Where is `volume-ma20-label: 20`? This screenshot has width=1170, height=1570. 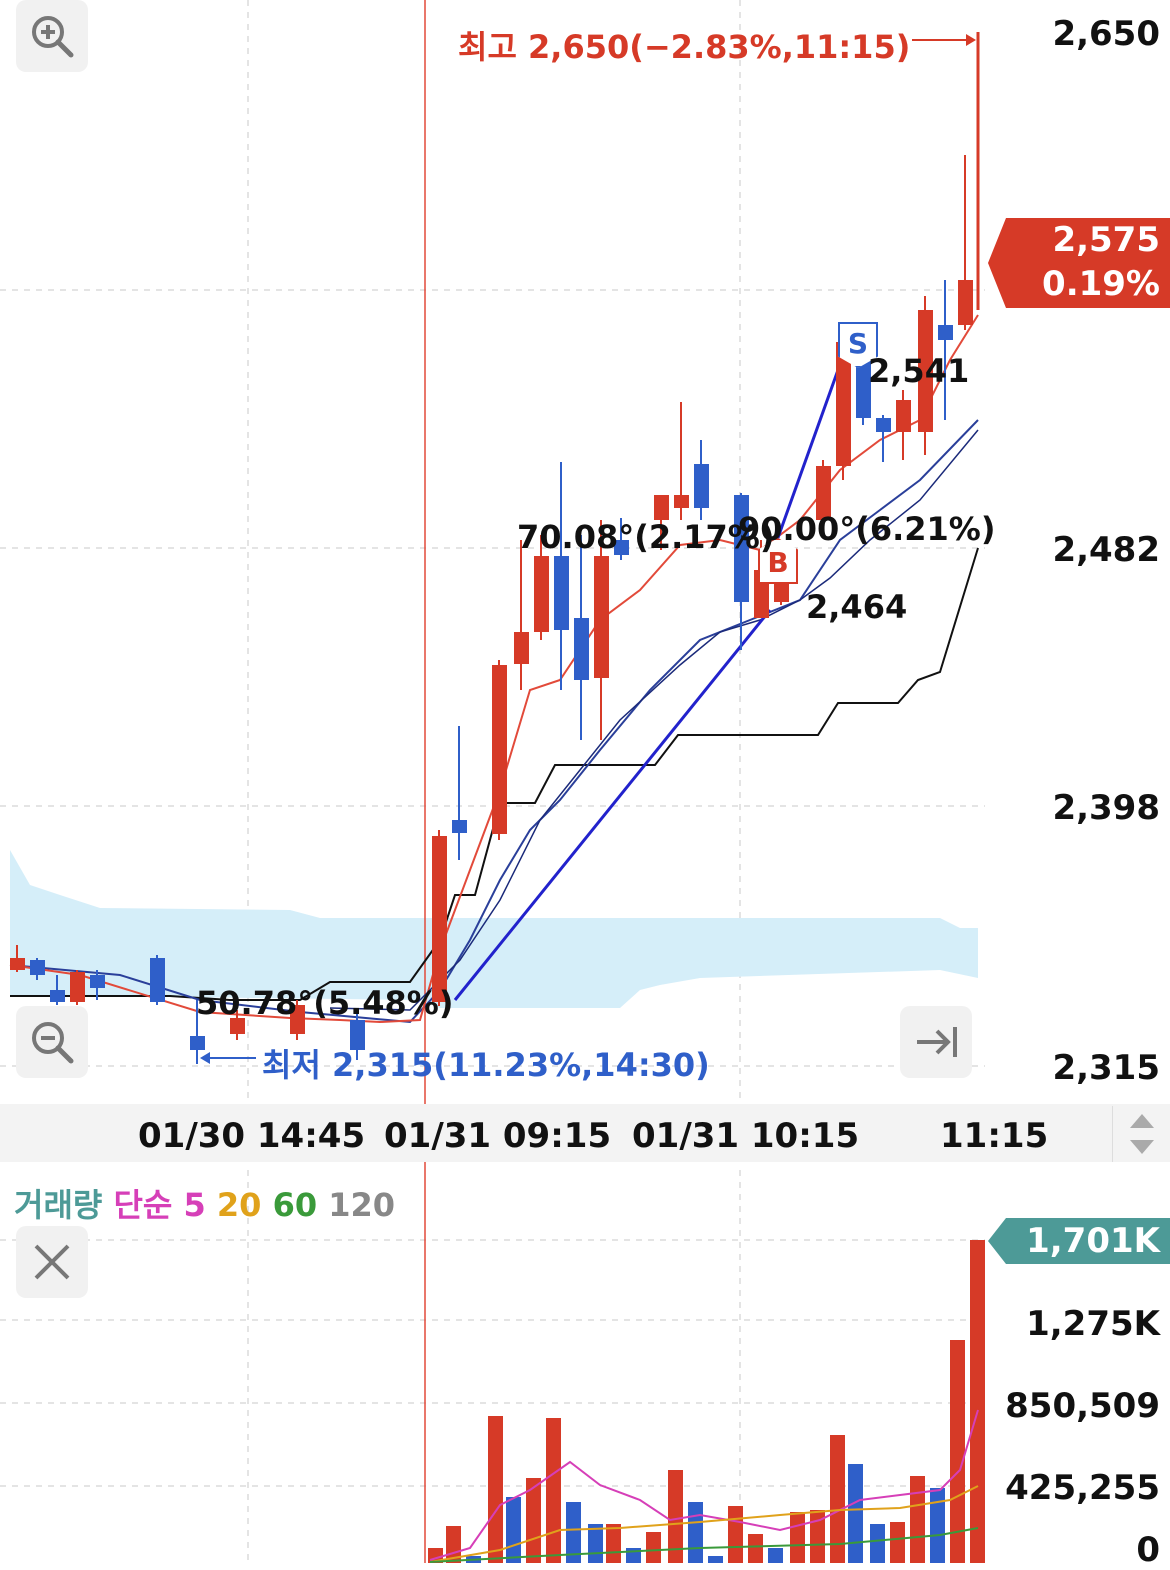
volume-ma20-label: 20 is located at coordinates (239, 1205).